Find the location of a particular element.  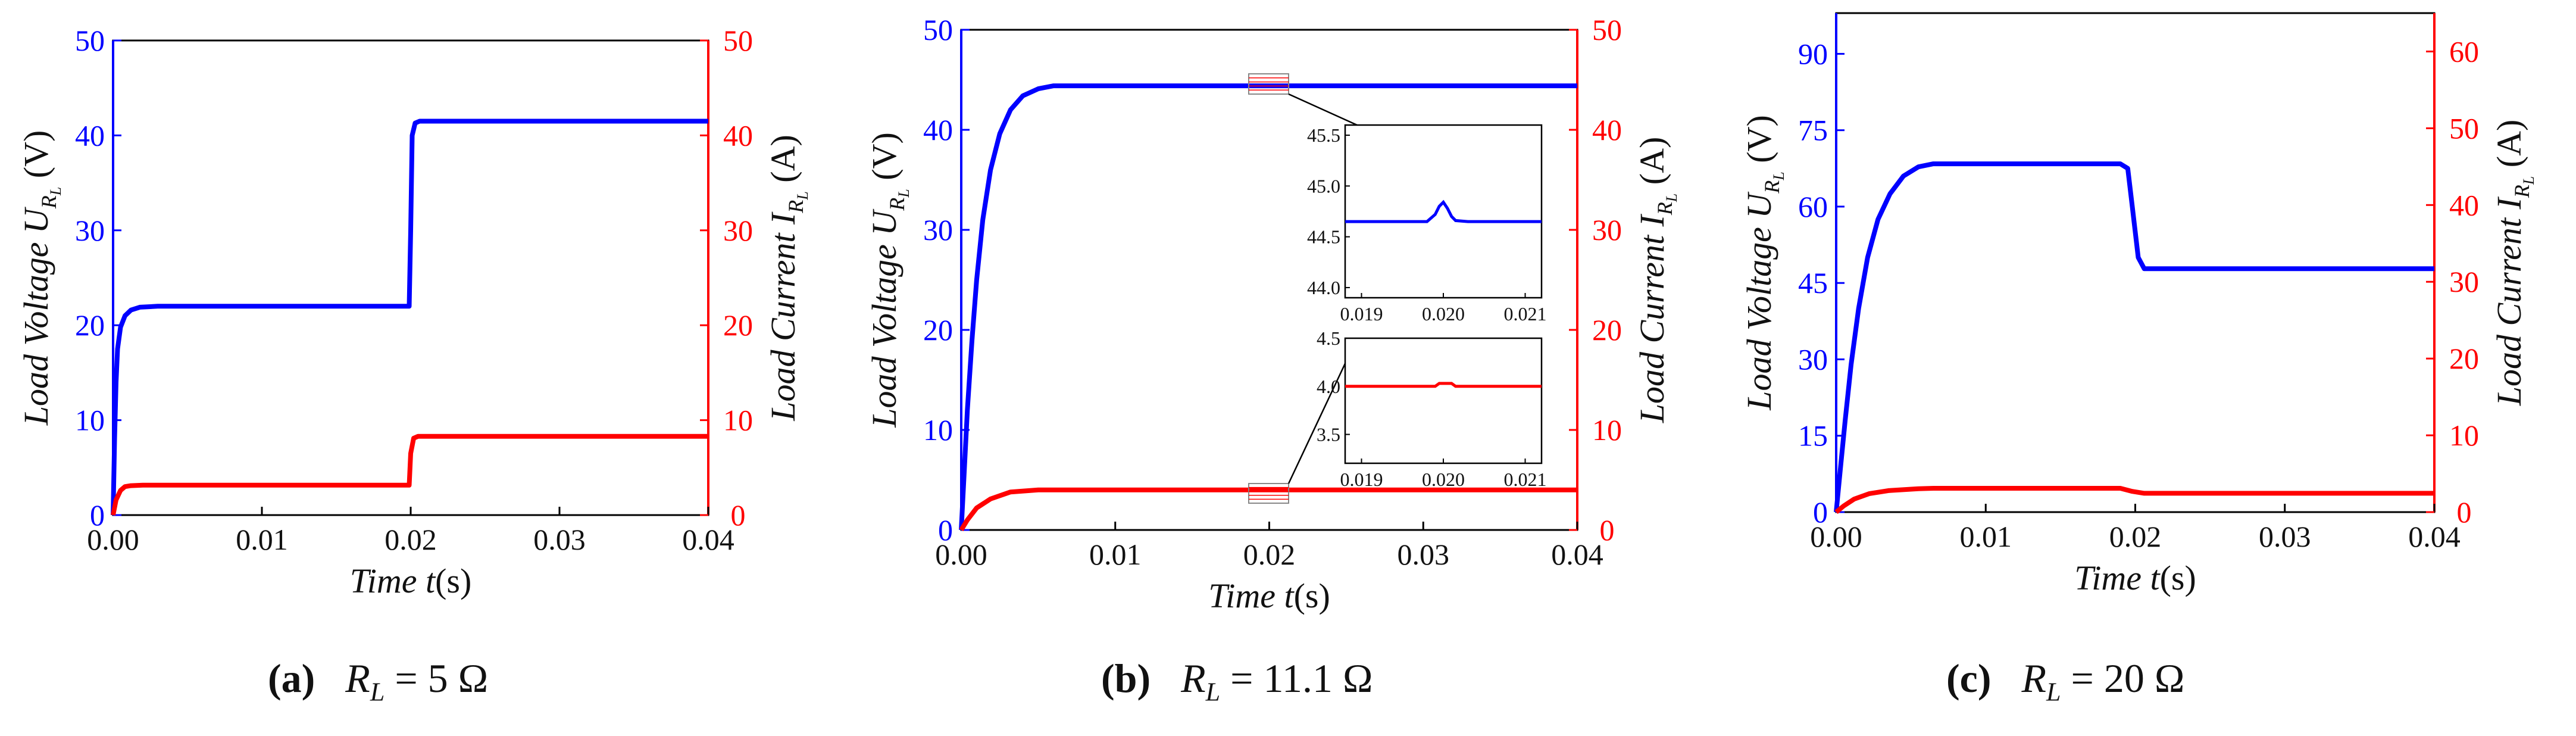

caption-b: (b) RL = 11.1 Ω is located at coordinates (1237, 681).